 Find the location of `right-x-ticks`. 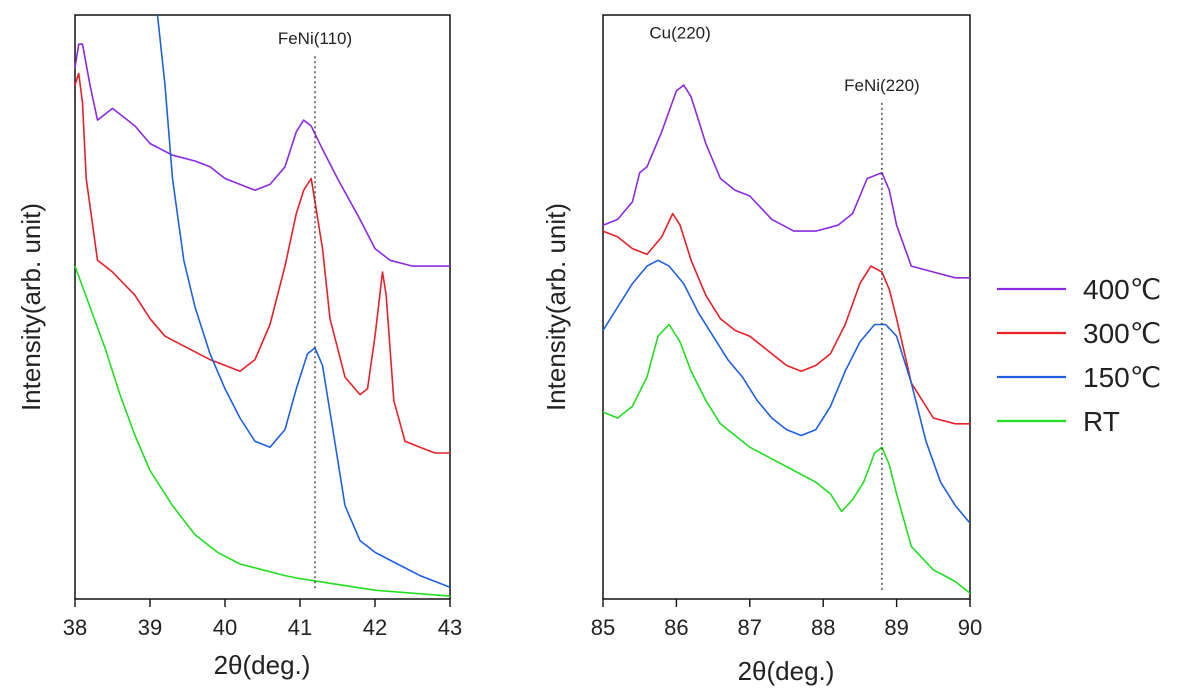

right-x-ticks is located at coordinates (786, 603).